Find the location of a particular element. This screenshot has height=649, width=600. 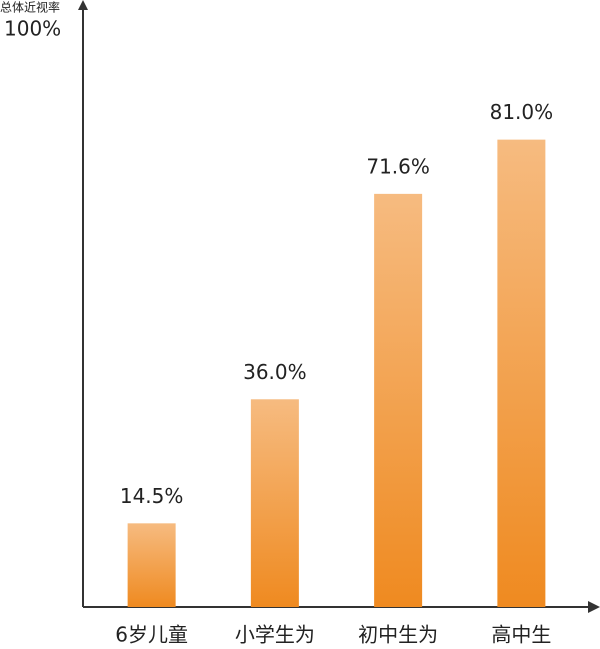

x-tick-label: 6岁儿童 is located at coordinates (151, 635).